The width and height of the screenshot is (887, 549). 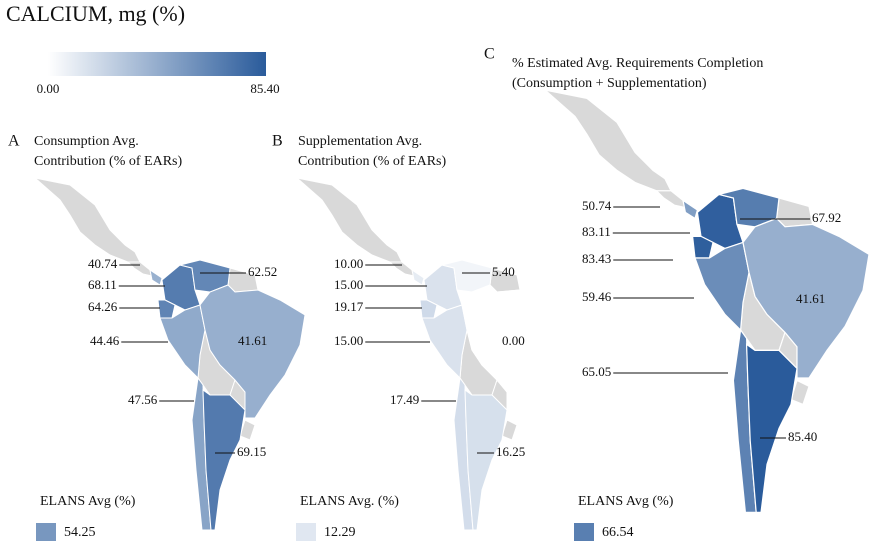 I want to click on value-label: 50.74, so click(x=597, y=205).